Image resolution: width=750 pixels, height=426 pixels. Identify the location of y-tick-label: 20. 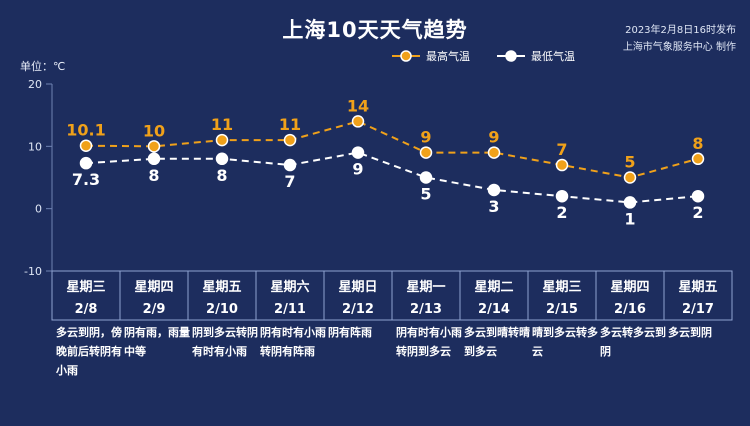
(35, 84).